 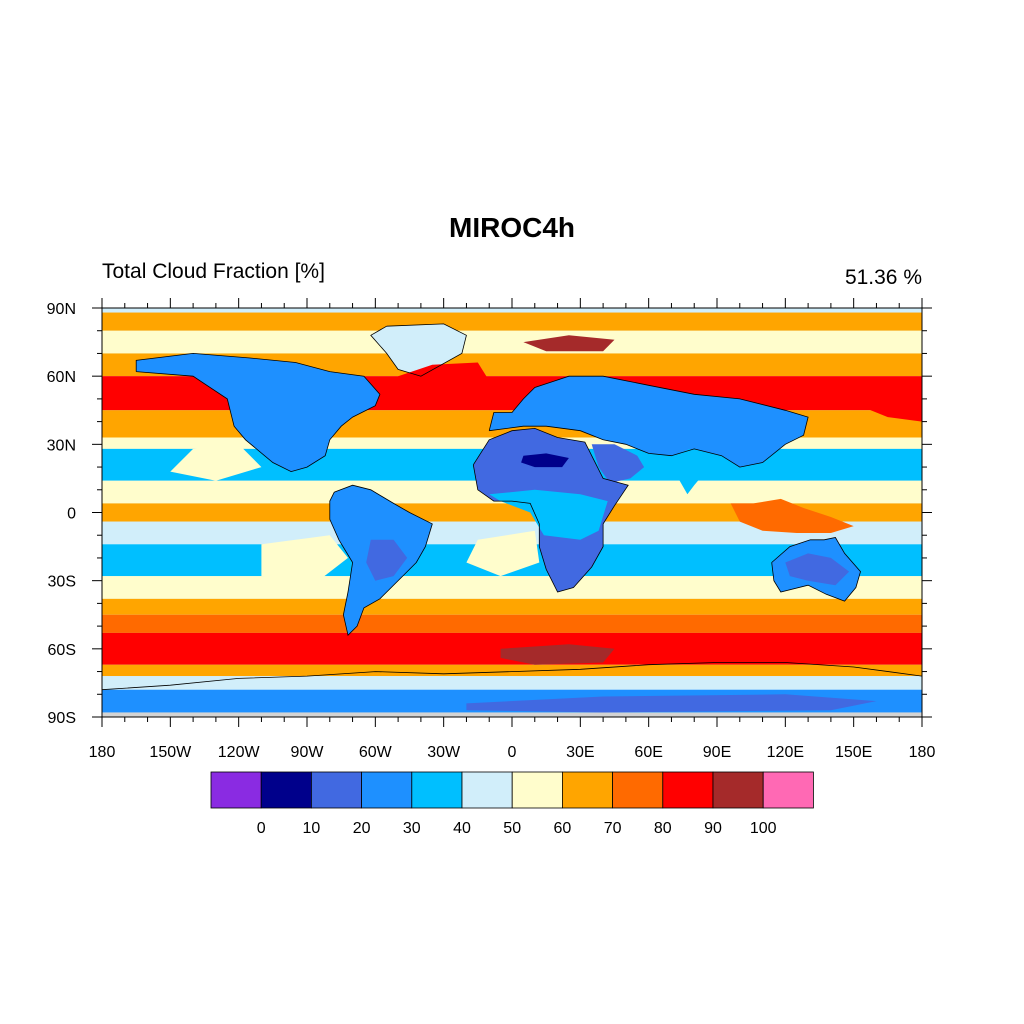 What do you see at coordinates (618, 463) in the screenshot?
I see `arabia-land` at bounding box center [618, 463].